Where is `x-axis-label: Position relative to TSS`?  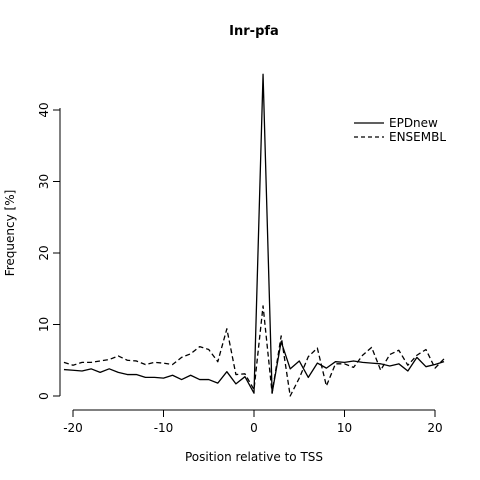
x-axis-label: Position relative to TSS is located at coordinates (254, 457).